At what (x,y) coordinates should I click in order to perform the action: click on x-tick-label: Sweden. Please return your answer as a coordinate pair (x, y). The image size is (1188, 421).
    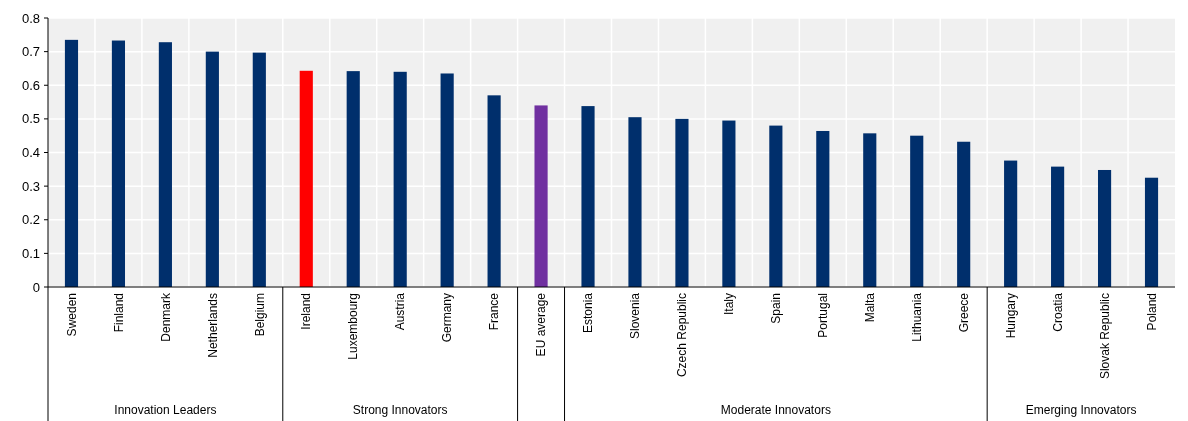
    Looking at the image, I should click on (71, 315).